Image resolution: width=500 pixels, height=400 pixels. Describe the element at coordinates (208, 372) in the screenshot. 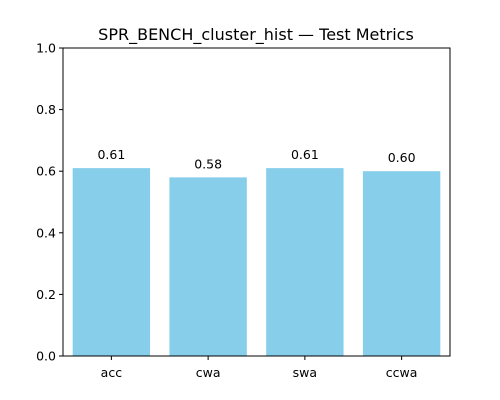

I see `x-tick-label-cwa: cwa` at that location.